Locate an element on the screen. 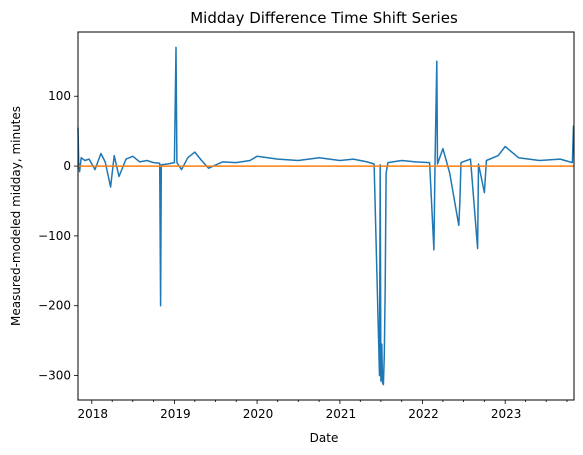 Image resolution: width=583 pixels, height=455 pixels. y-axis-label: Measured-modeled midday, minutes is located at coordinates (16, 216).